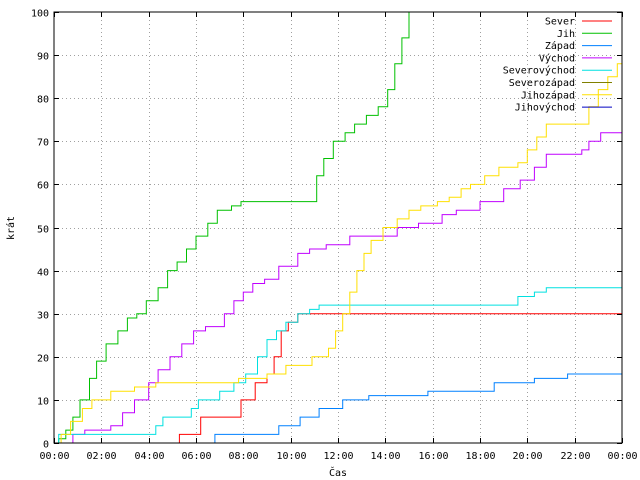 The image size is (640, 480). I want to click on y-tick-label: 80, so click(43, 100).